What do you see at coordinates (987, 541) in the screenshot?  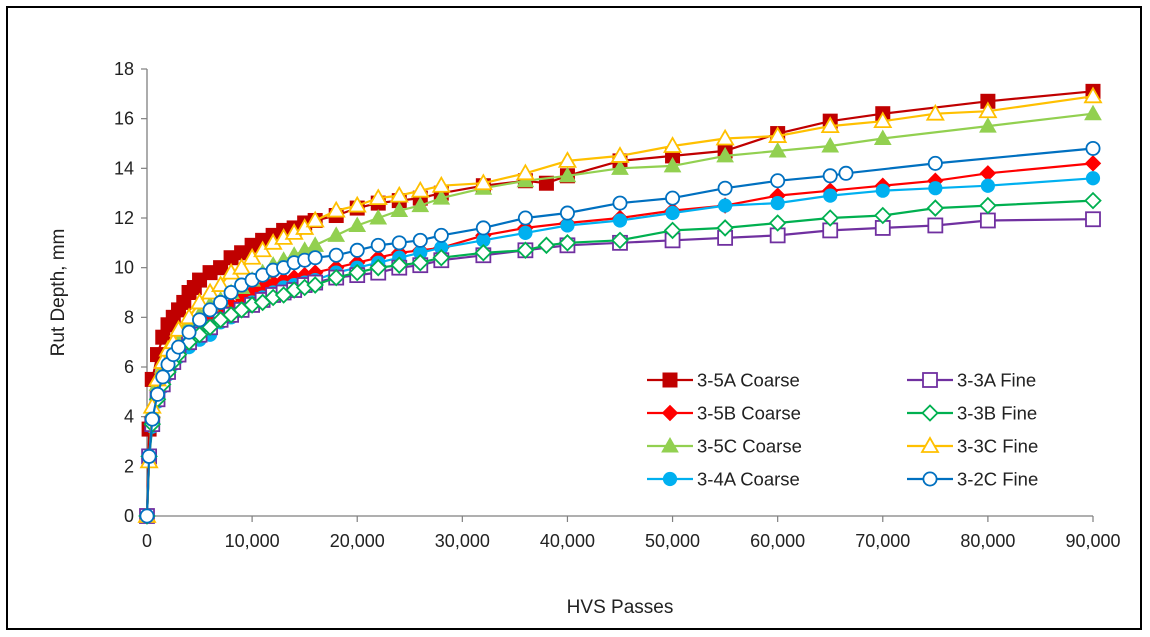 I see `x-tick-label: 80,000` at bounding box center [987, 541].